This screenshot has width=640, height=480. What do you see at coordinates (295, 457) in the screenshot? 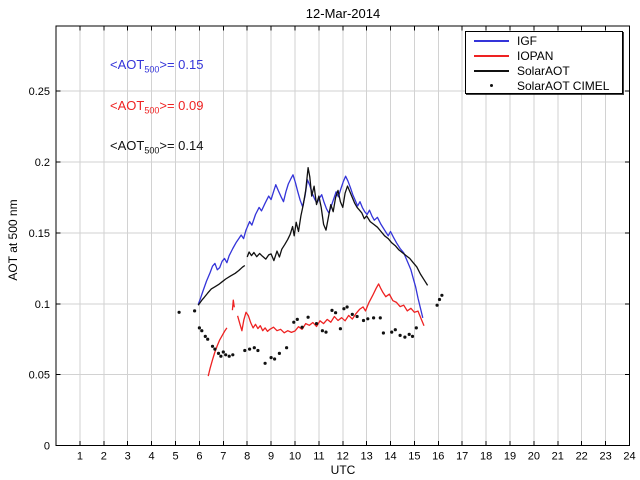
I see `x-tick-label: 10` at bounding box center [295, 457].